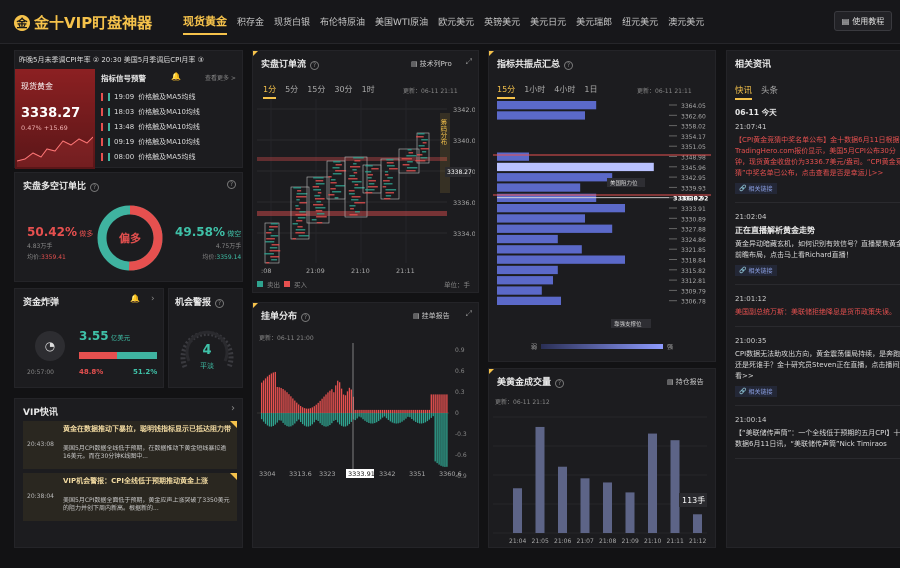 Image resolution: width=900 pixels, height=568 pixels. I want to click on signal-row: 13:48 价格触及MA10均线, so click(171, 126).